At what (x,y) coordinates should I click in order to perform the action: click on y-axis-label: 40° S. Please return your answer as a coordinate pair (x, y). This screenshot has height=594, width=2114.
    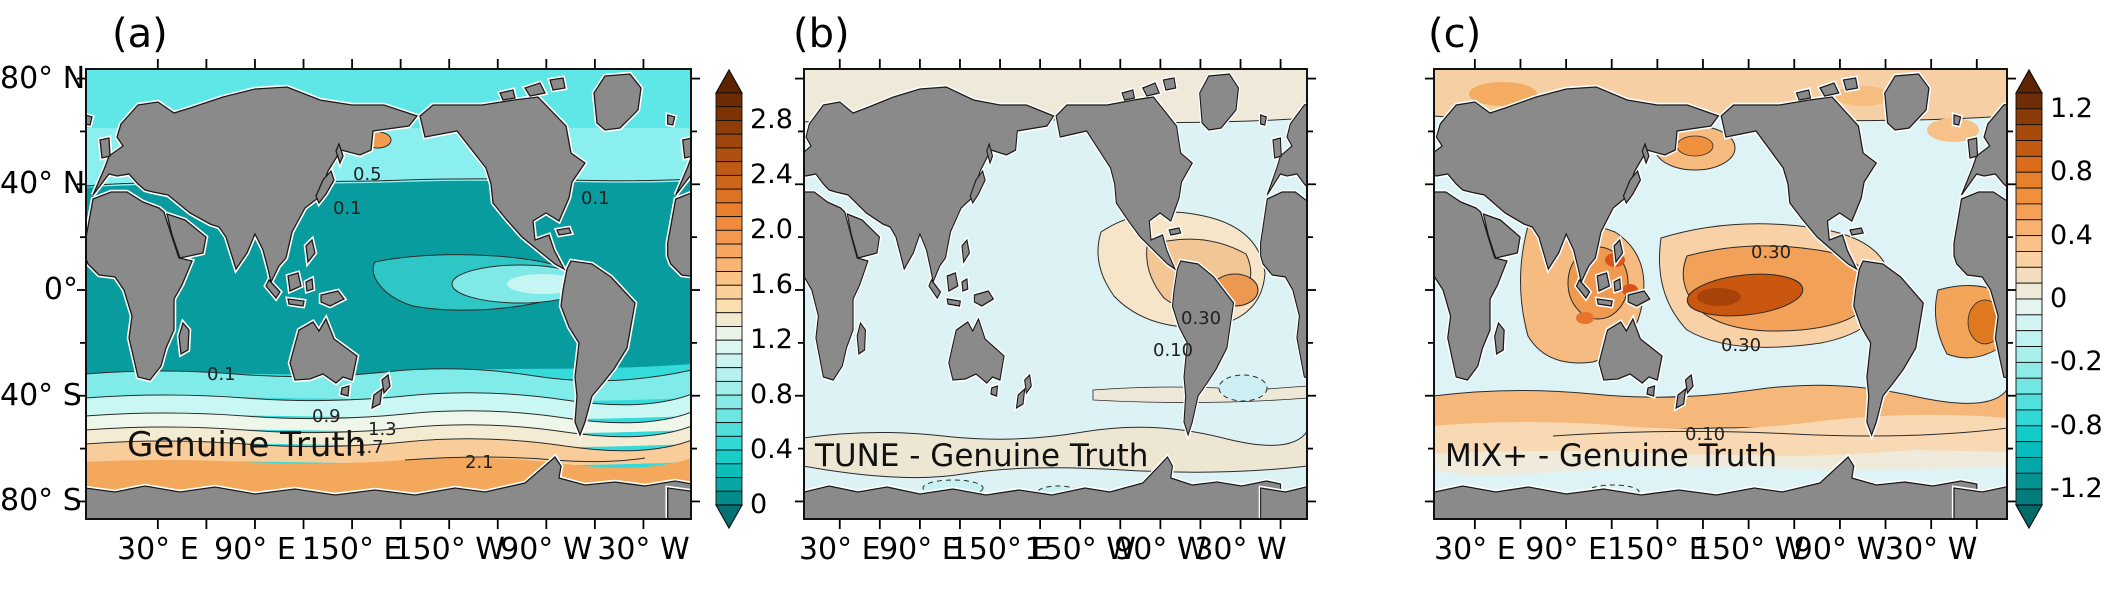
    Looking at the image, I should click on (41, 395).